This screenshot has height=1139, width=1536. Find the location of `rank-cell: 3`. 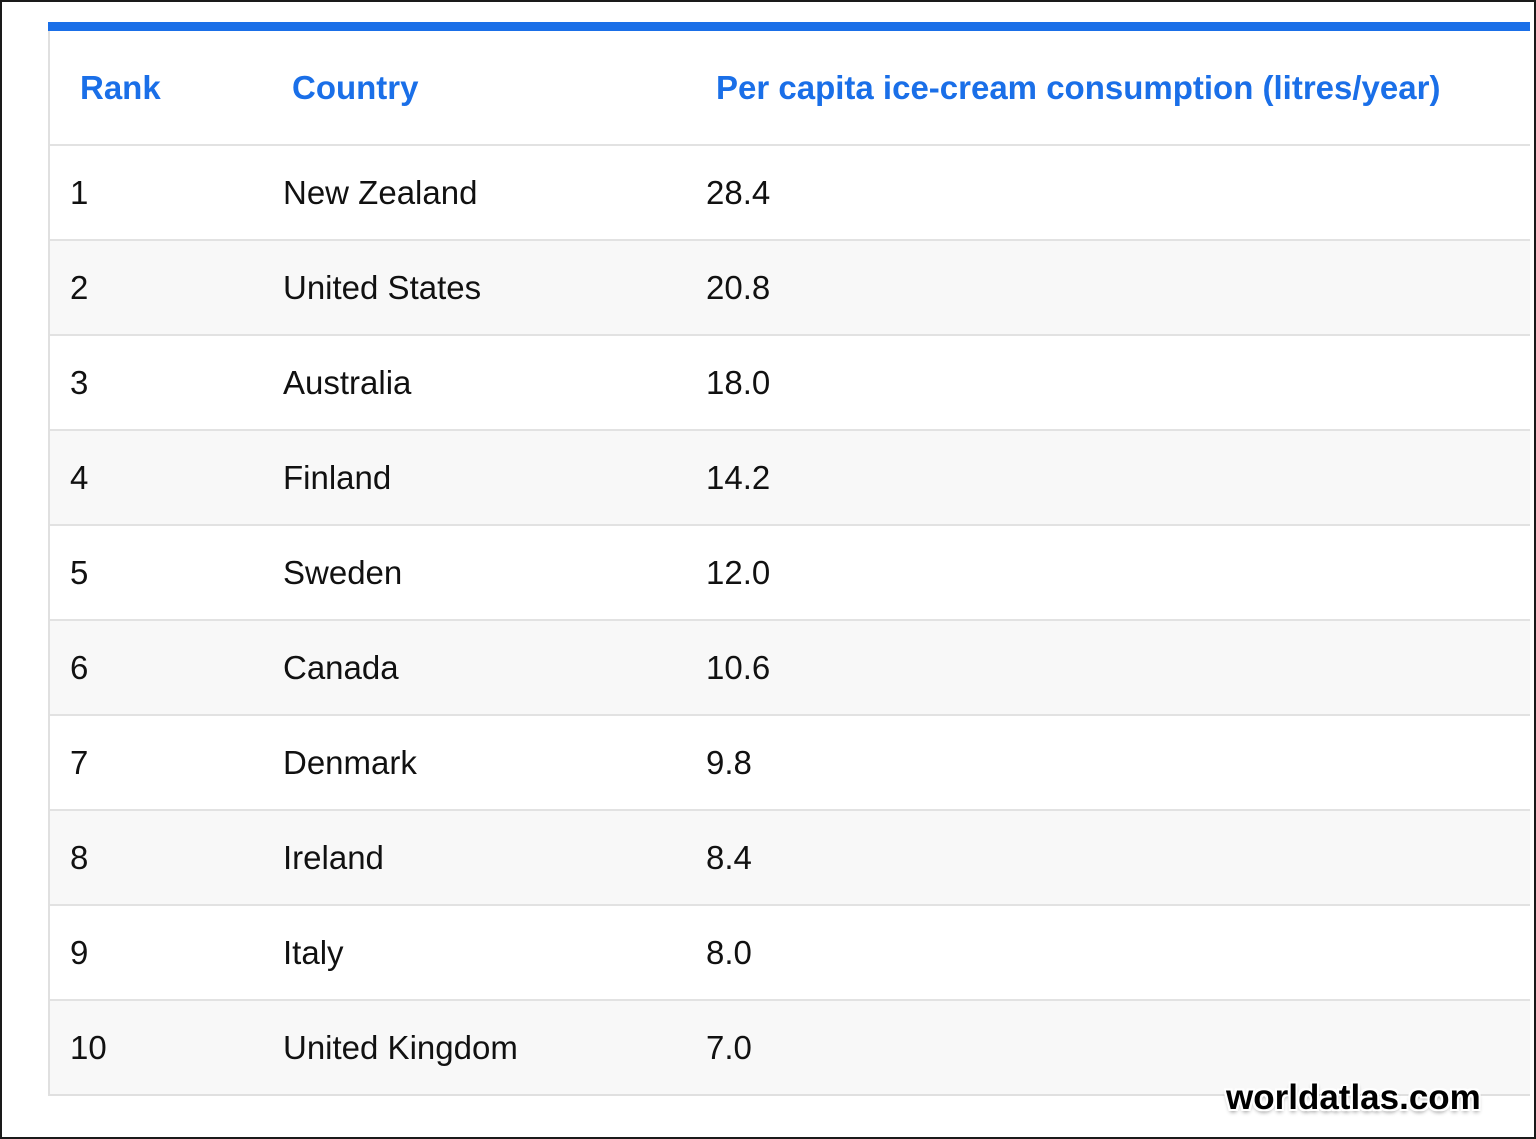

rank-cell: 3 is located at coordinates (79, 382).